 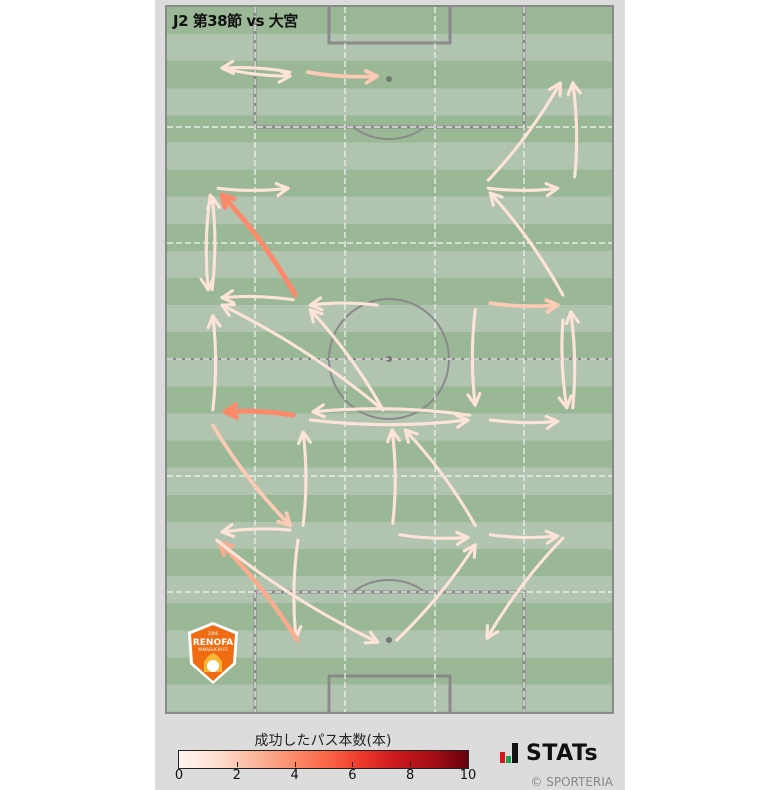 I want to click on bottom-penalty-arc, so click(x=389, y=586).